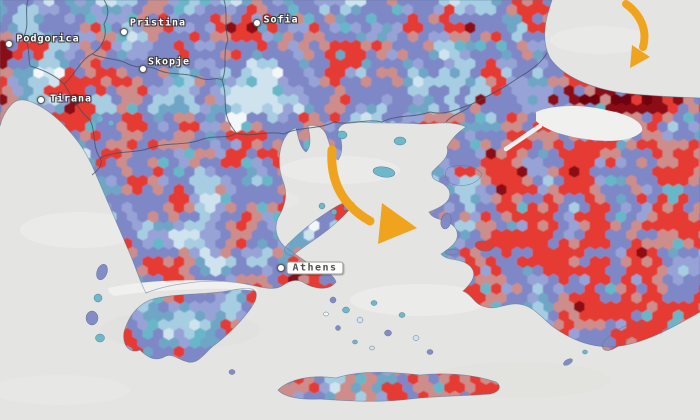 The image size is (700, 420). Describe the element at coordinates (82, 129) in the screenshot. I see `border-albania-east` at that location.